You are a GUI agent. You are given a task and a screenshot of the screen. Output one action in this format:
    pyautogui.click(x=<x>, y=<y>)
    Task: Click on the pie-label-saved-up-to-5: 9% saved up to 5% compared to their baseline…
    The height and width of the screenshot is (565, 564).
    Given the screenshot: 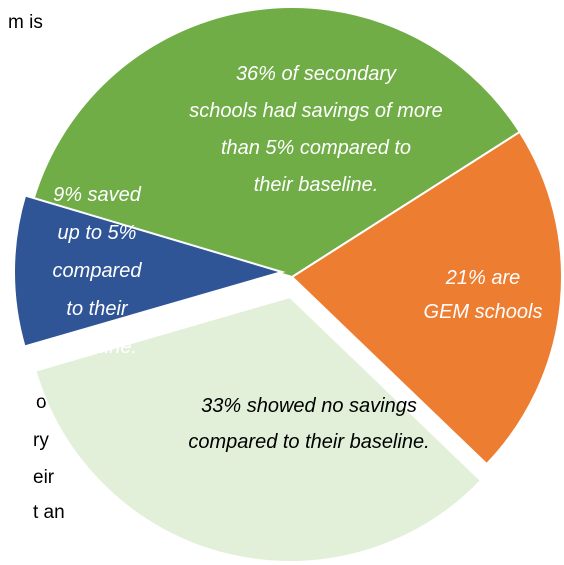 What is the action you would take?
    pyautogui.click(x=98, y=271)
    